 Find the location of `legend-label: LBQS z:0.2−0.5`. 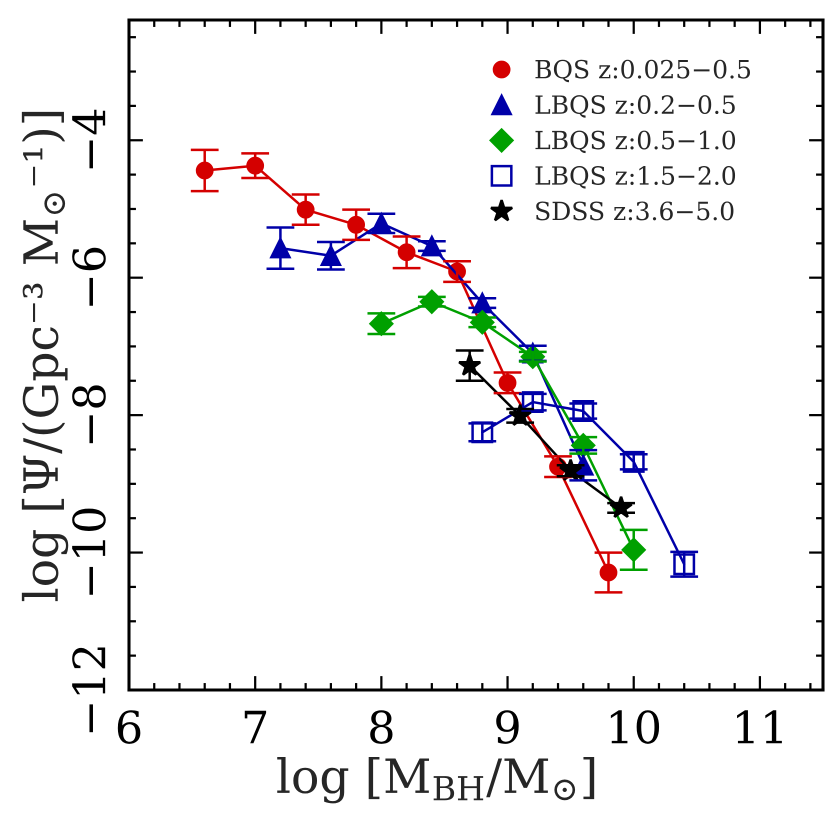

legend-label: LBQS z:0.2−0.5 is located at coordinates (635, 106).